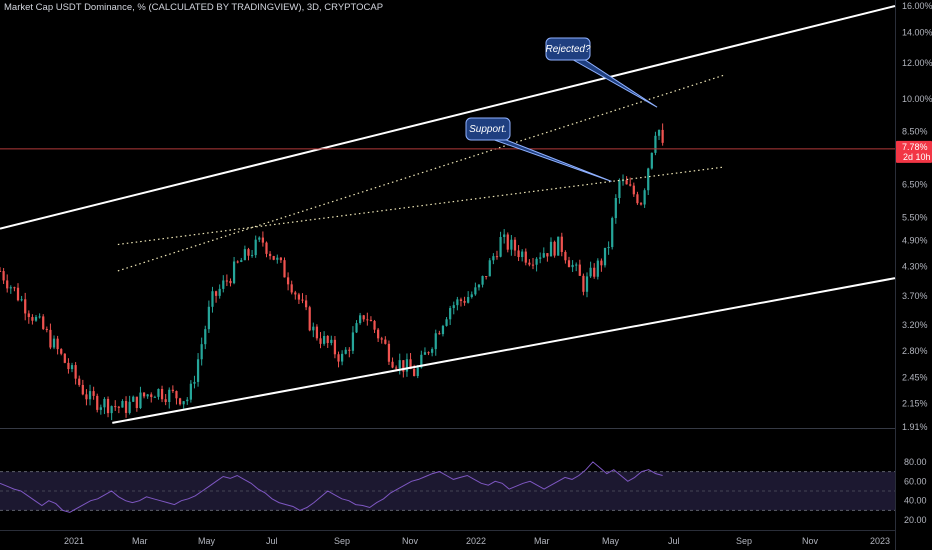 The image size is (932, 550). Describe the element at coordinates (915, 427) in the screenshot. I see `price-tick-label: 1.91%` at that location.